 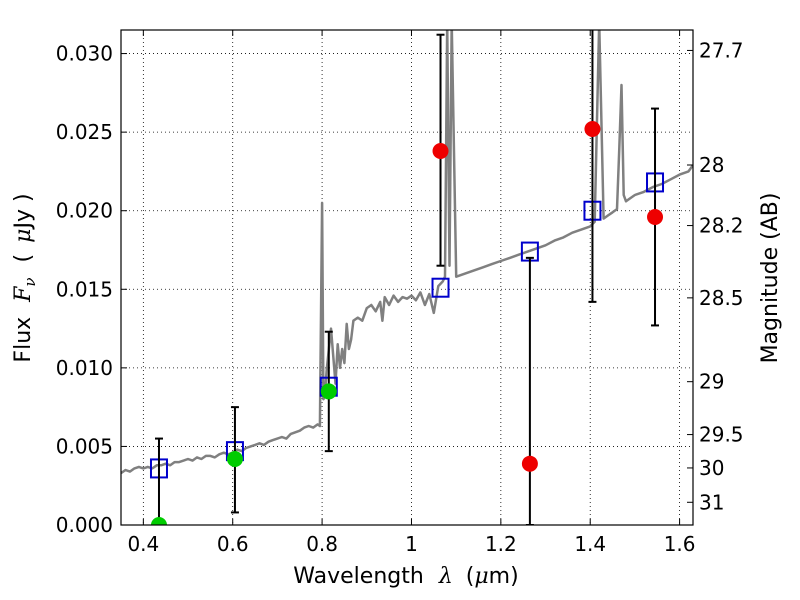 What do you see at coordinates (23, 211) in the screenshot?
I see `y-axis-label-unit-rest: Jy )` at bounding box center [23, 211].